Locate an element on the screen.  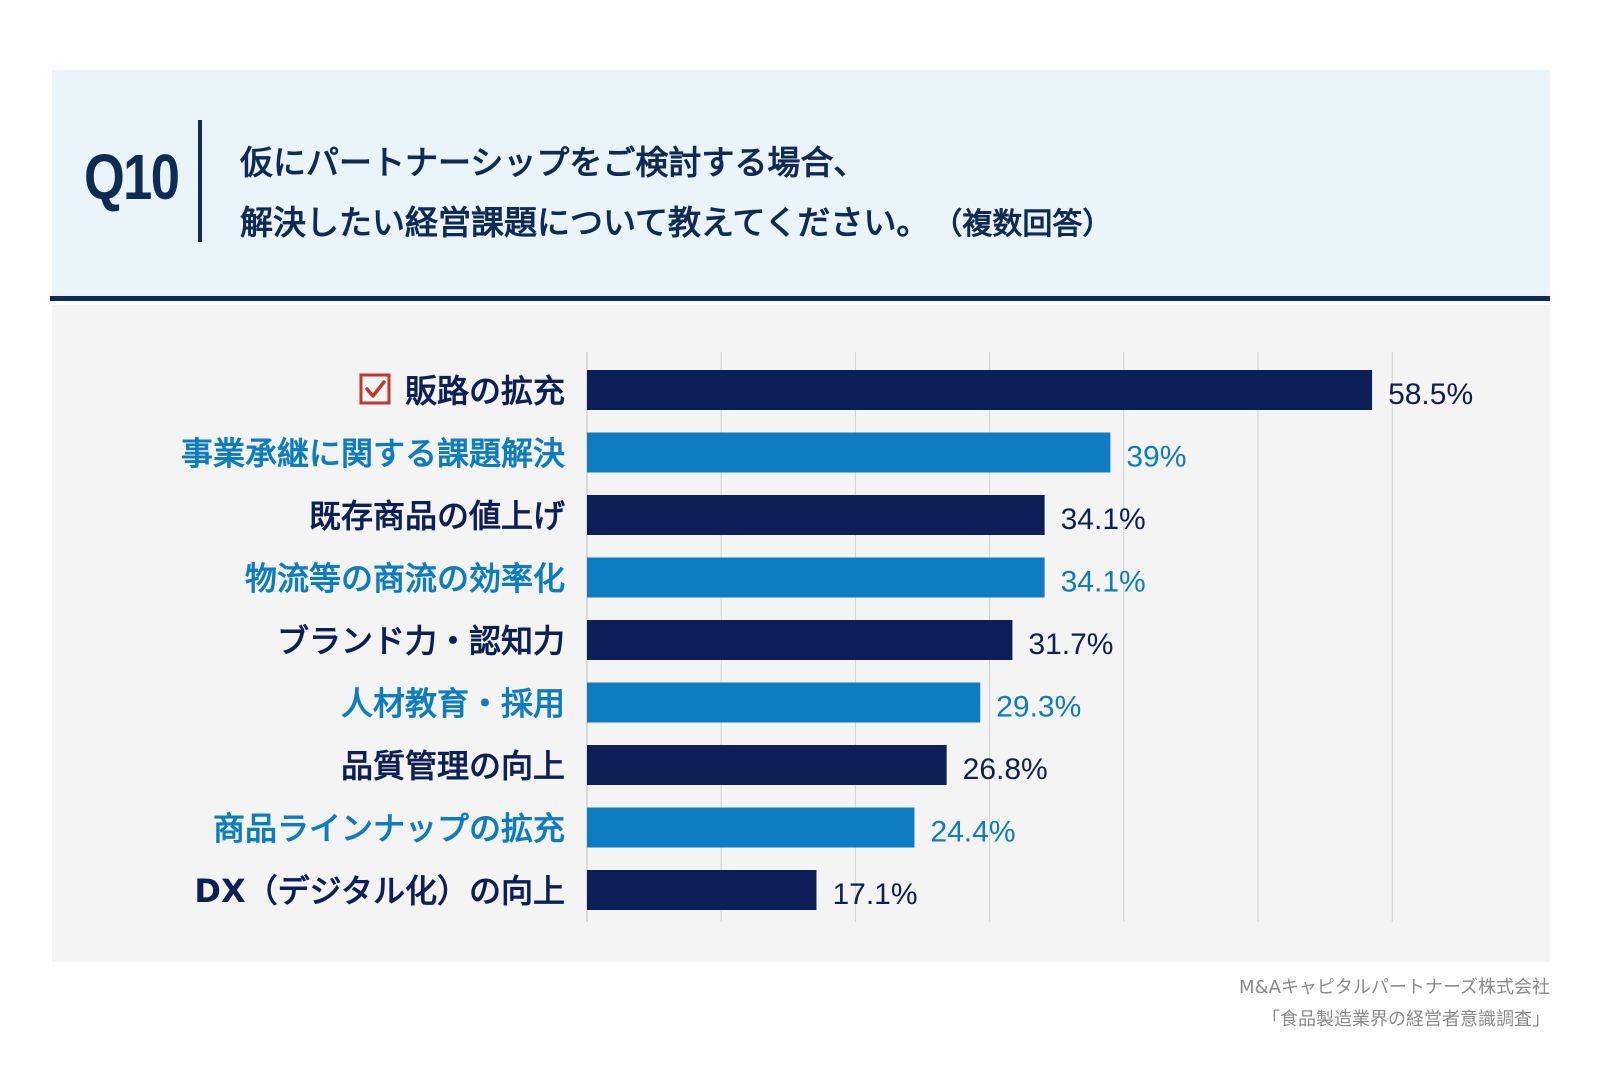
category-label: 販路の拡充 is located at coordinates (485, 391).